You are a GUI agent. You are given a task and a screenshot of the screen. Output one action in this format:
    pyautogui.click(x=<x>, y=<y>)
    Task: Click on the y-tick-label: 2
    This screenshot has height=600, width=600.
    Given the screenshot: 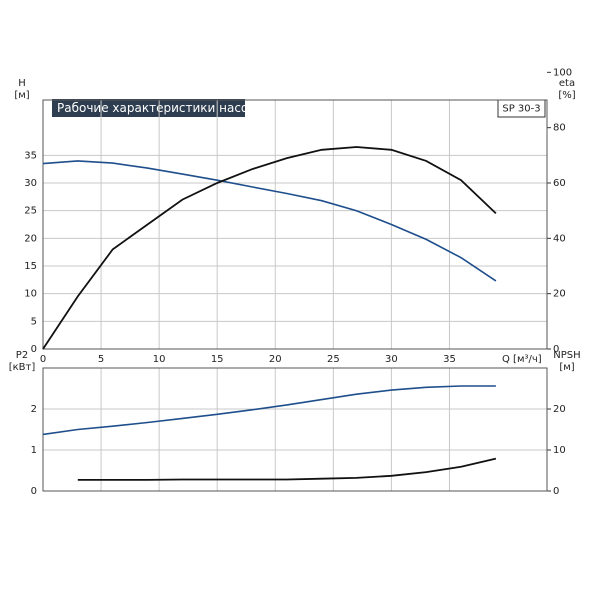 What is the action you would take?
    pyautogui.click(x=34, y=409)
    